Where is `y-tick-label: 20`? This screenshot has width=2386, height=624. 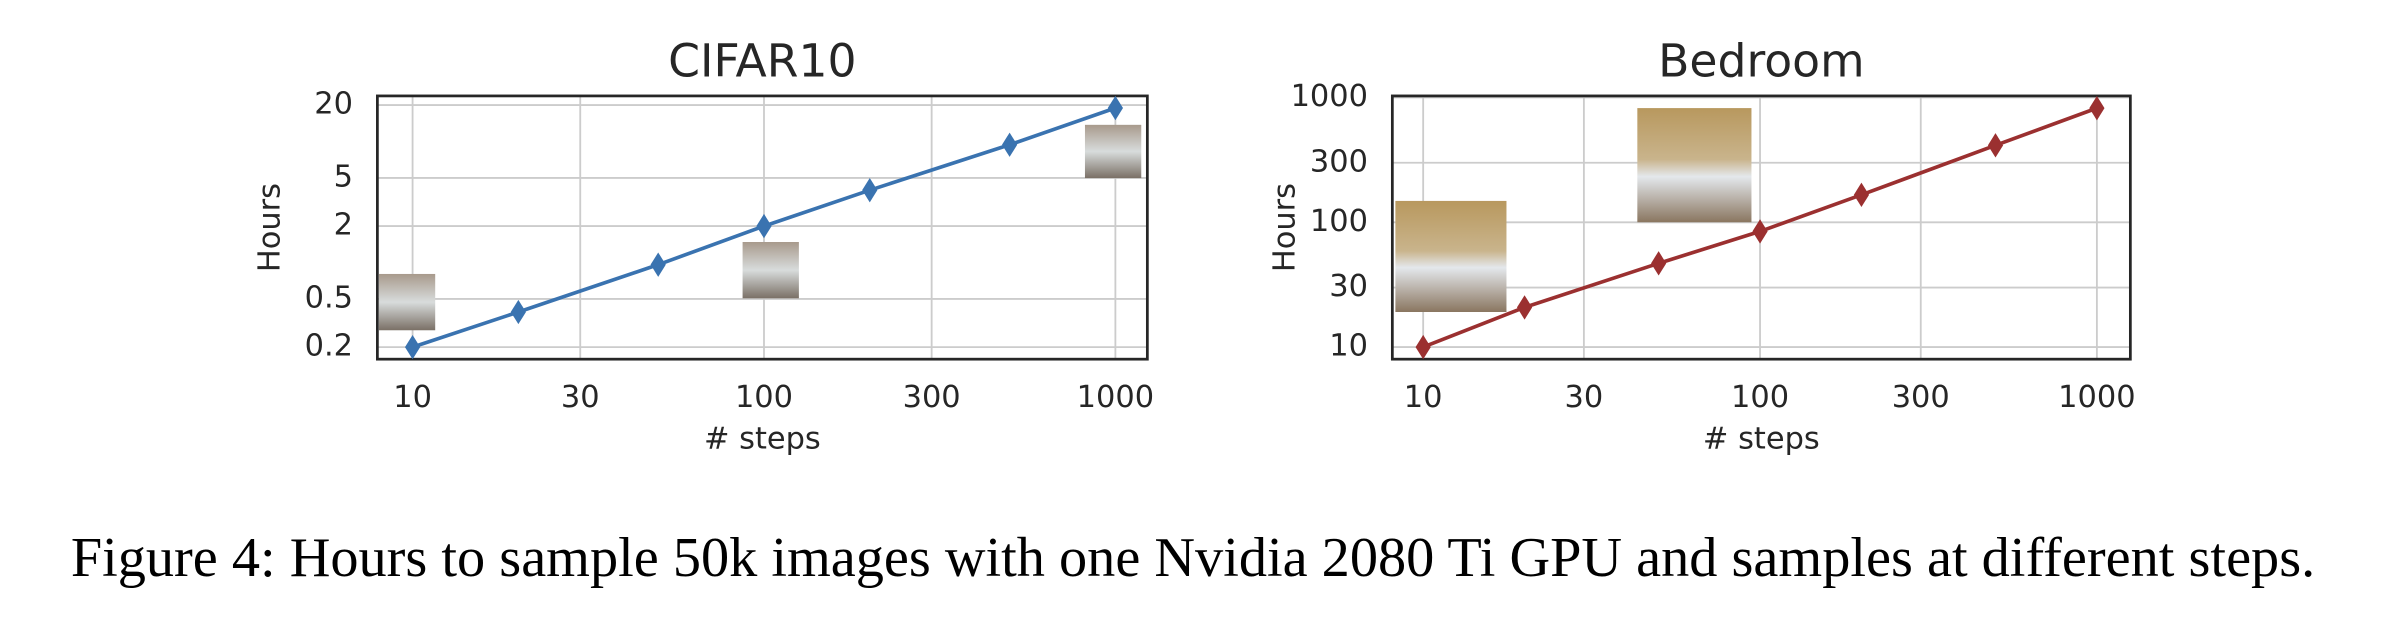
y-tick-label: 20 is located at coordinates (333, 104).